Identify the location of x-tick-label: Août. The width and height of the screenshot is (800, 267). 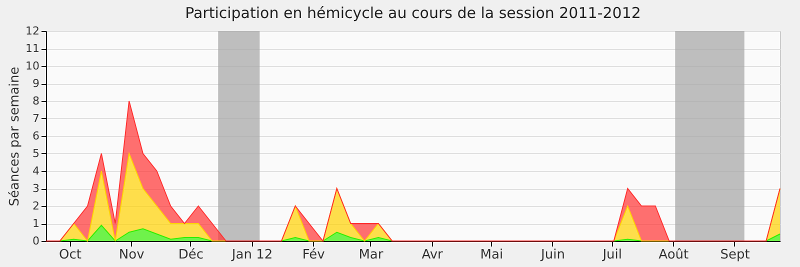
(673, 255).